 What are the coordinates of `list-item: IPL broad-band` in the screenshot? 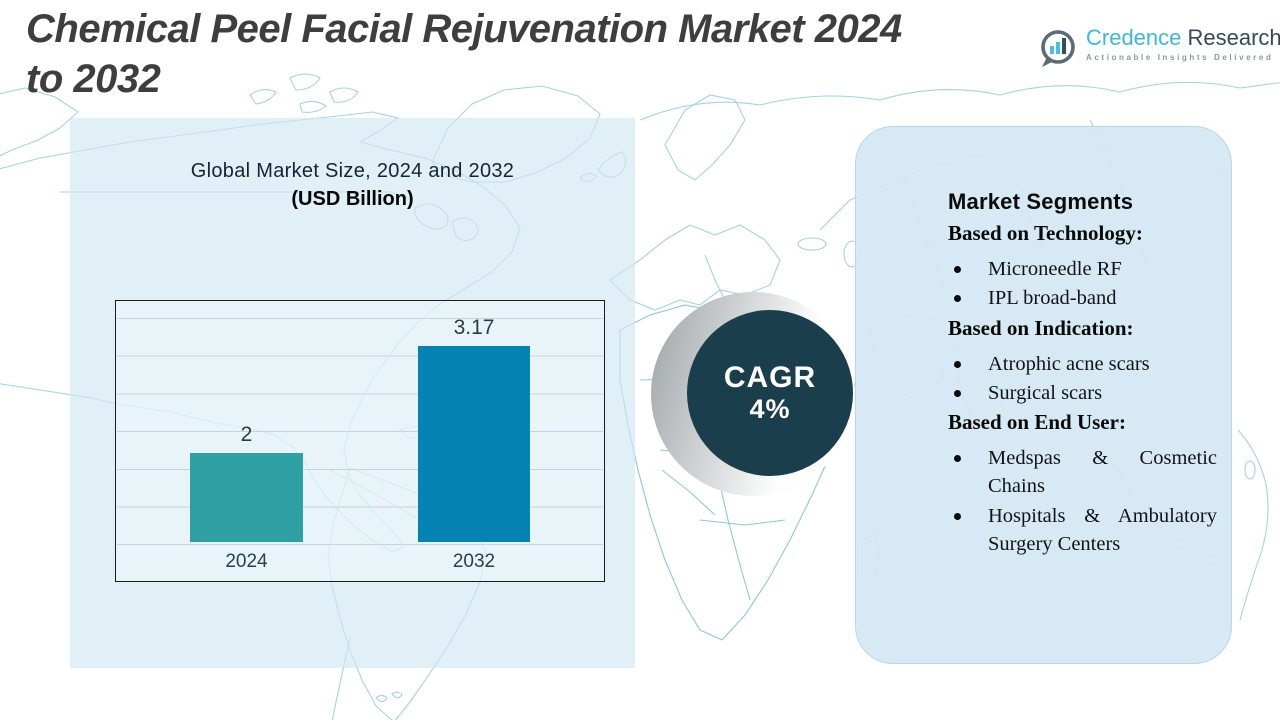 It's located at (1082, 298).